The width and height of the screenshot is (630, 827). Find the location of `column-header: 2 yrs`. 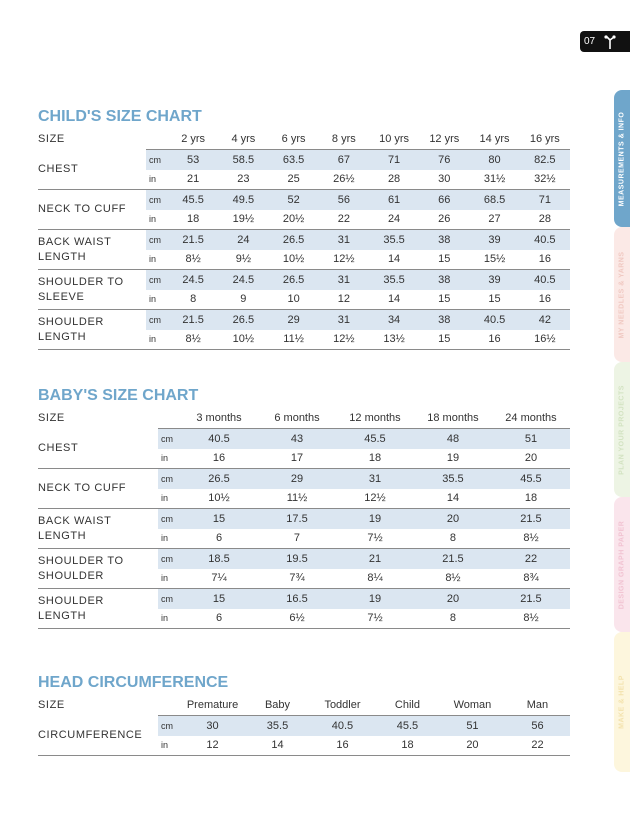

column-header: 2 yrs is located at coordinates (193, 139).